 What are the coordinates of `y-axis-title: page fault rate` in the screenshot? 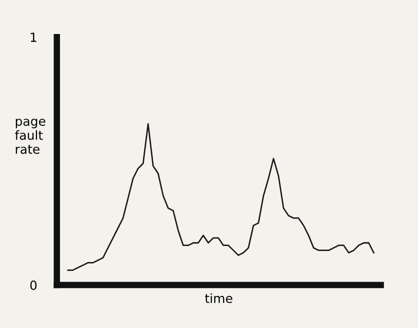 It's located at (30, 136).